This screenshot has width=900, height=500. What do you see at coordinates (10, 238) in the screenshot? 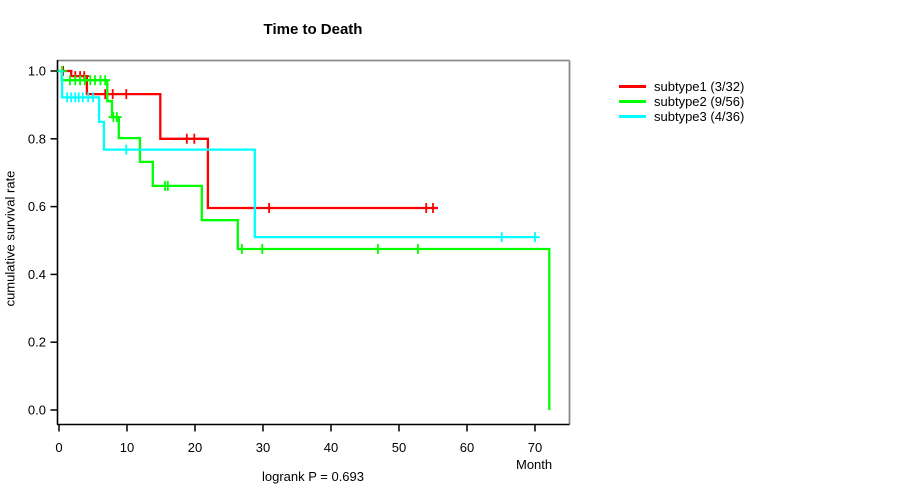
I see `y-axis-label: cumulative survival rate` at bounding box center [10, 238].